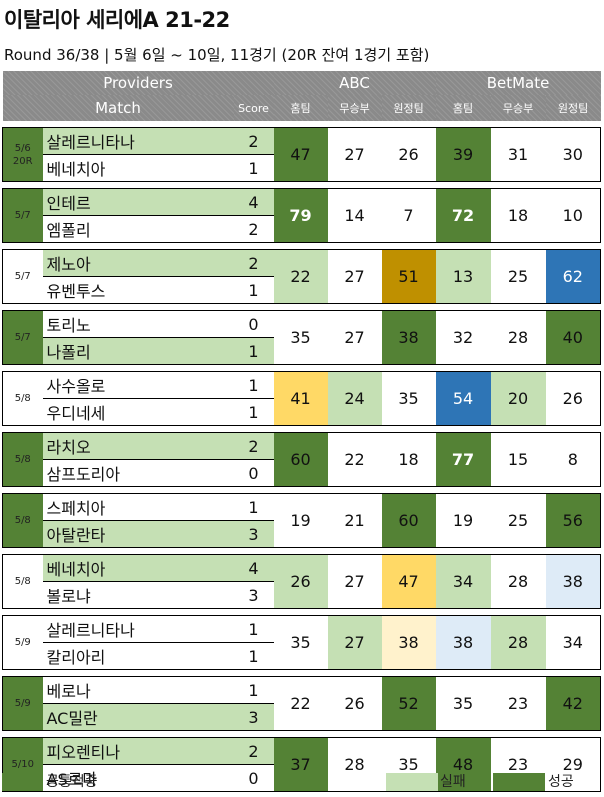 The image size is (604, 797). What do you see at coordinates (354, 703) in the screenshot?
I see `abc-draw-pct: 26` at bounding box center [354, 703].